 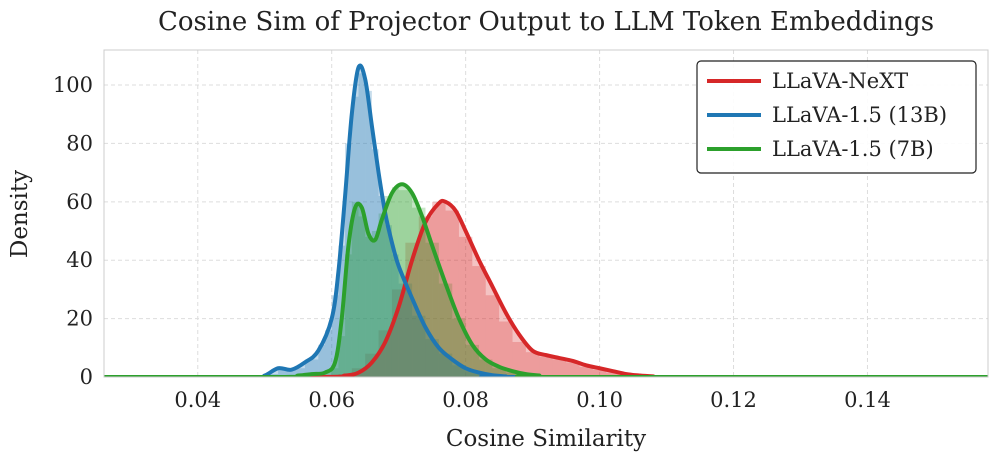 What do you see at coordinates (79, 260) in the screenshot?
I see `y-tick-label: 40` at bounding box center [79, 260].